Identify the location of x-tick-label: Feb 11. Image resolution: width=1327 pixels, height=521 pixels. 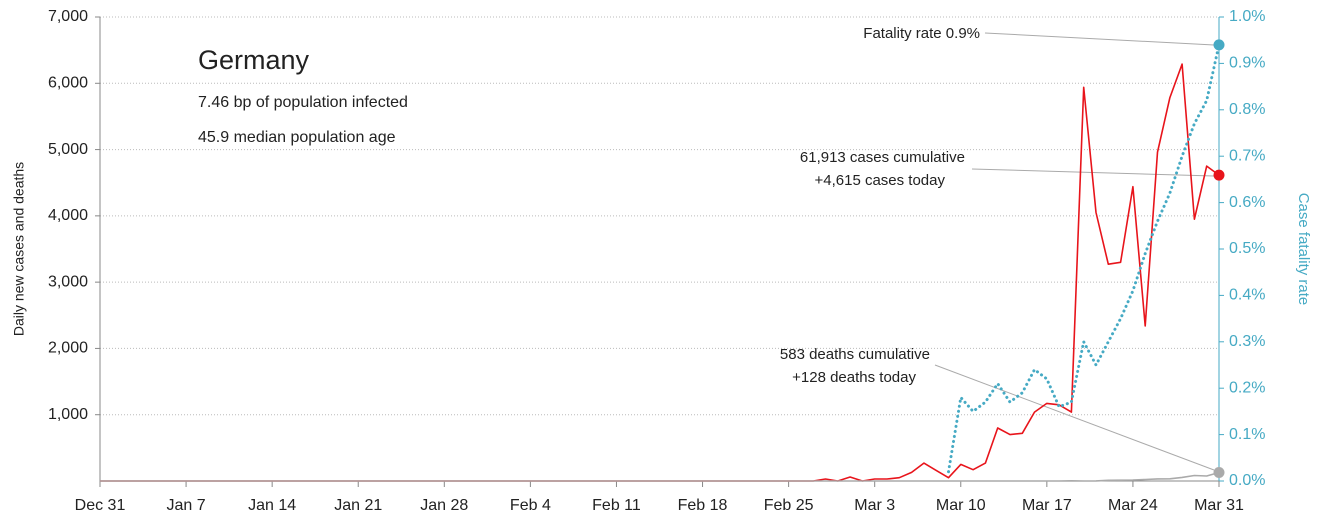
(616, 505).